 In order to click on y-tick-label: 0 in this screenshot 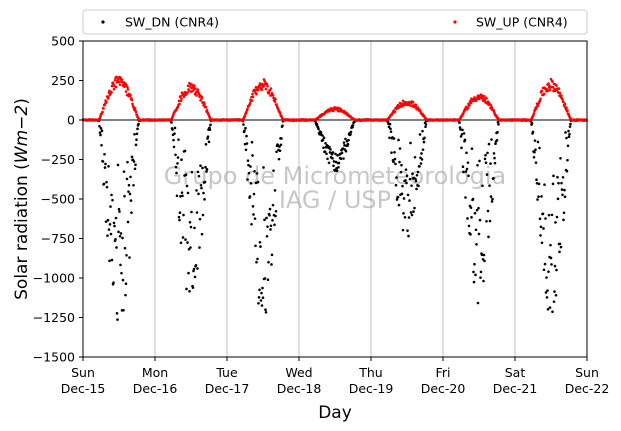, I will do `click(71, 120)`.